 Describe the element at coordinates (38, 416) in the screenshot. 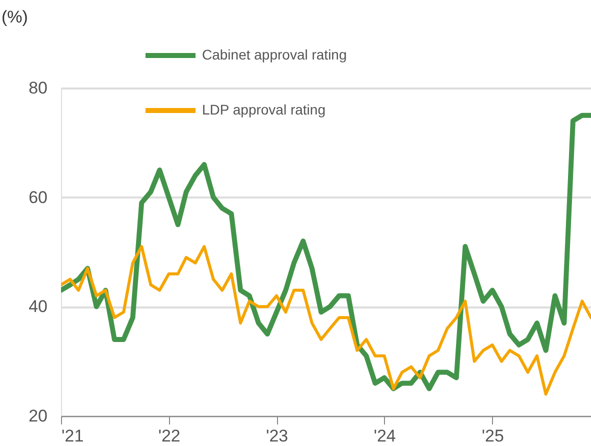

I see `y-tick-label: 20` at that location.